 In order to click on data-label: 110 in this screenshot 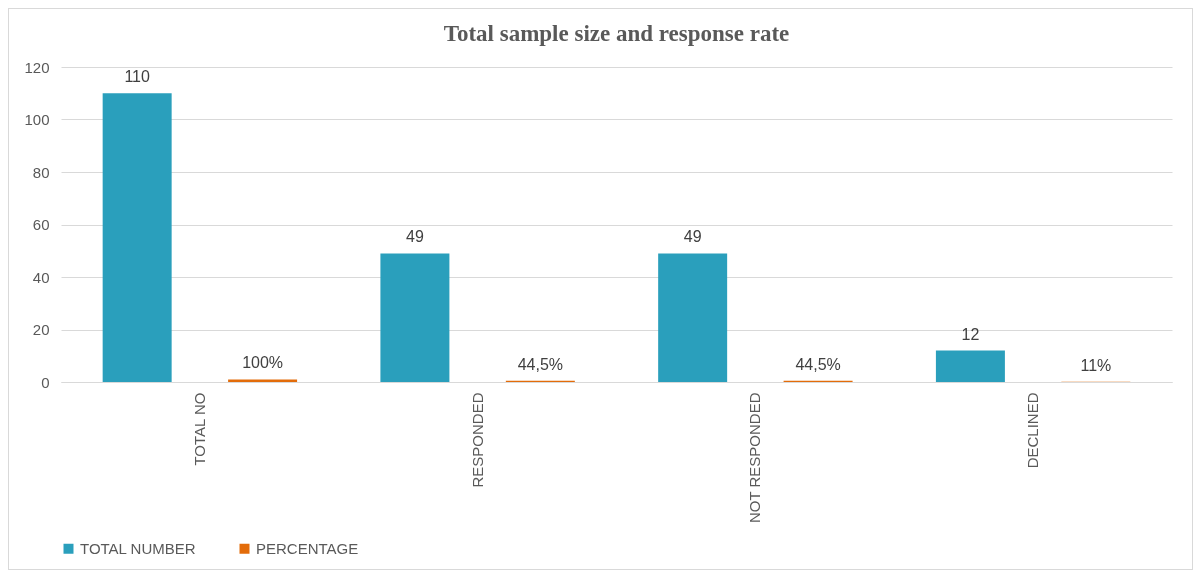, I will do `click(137, 77)`.